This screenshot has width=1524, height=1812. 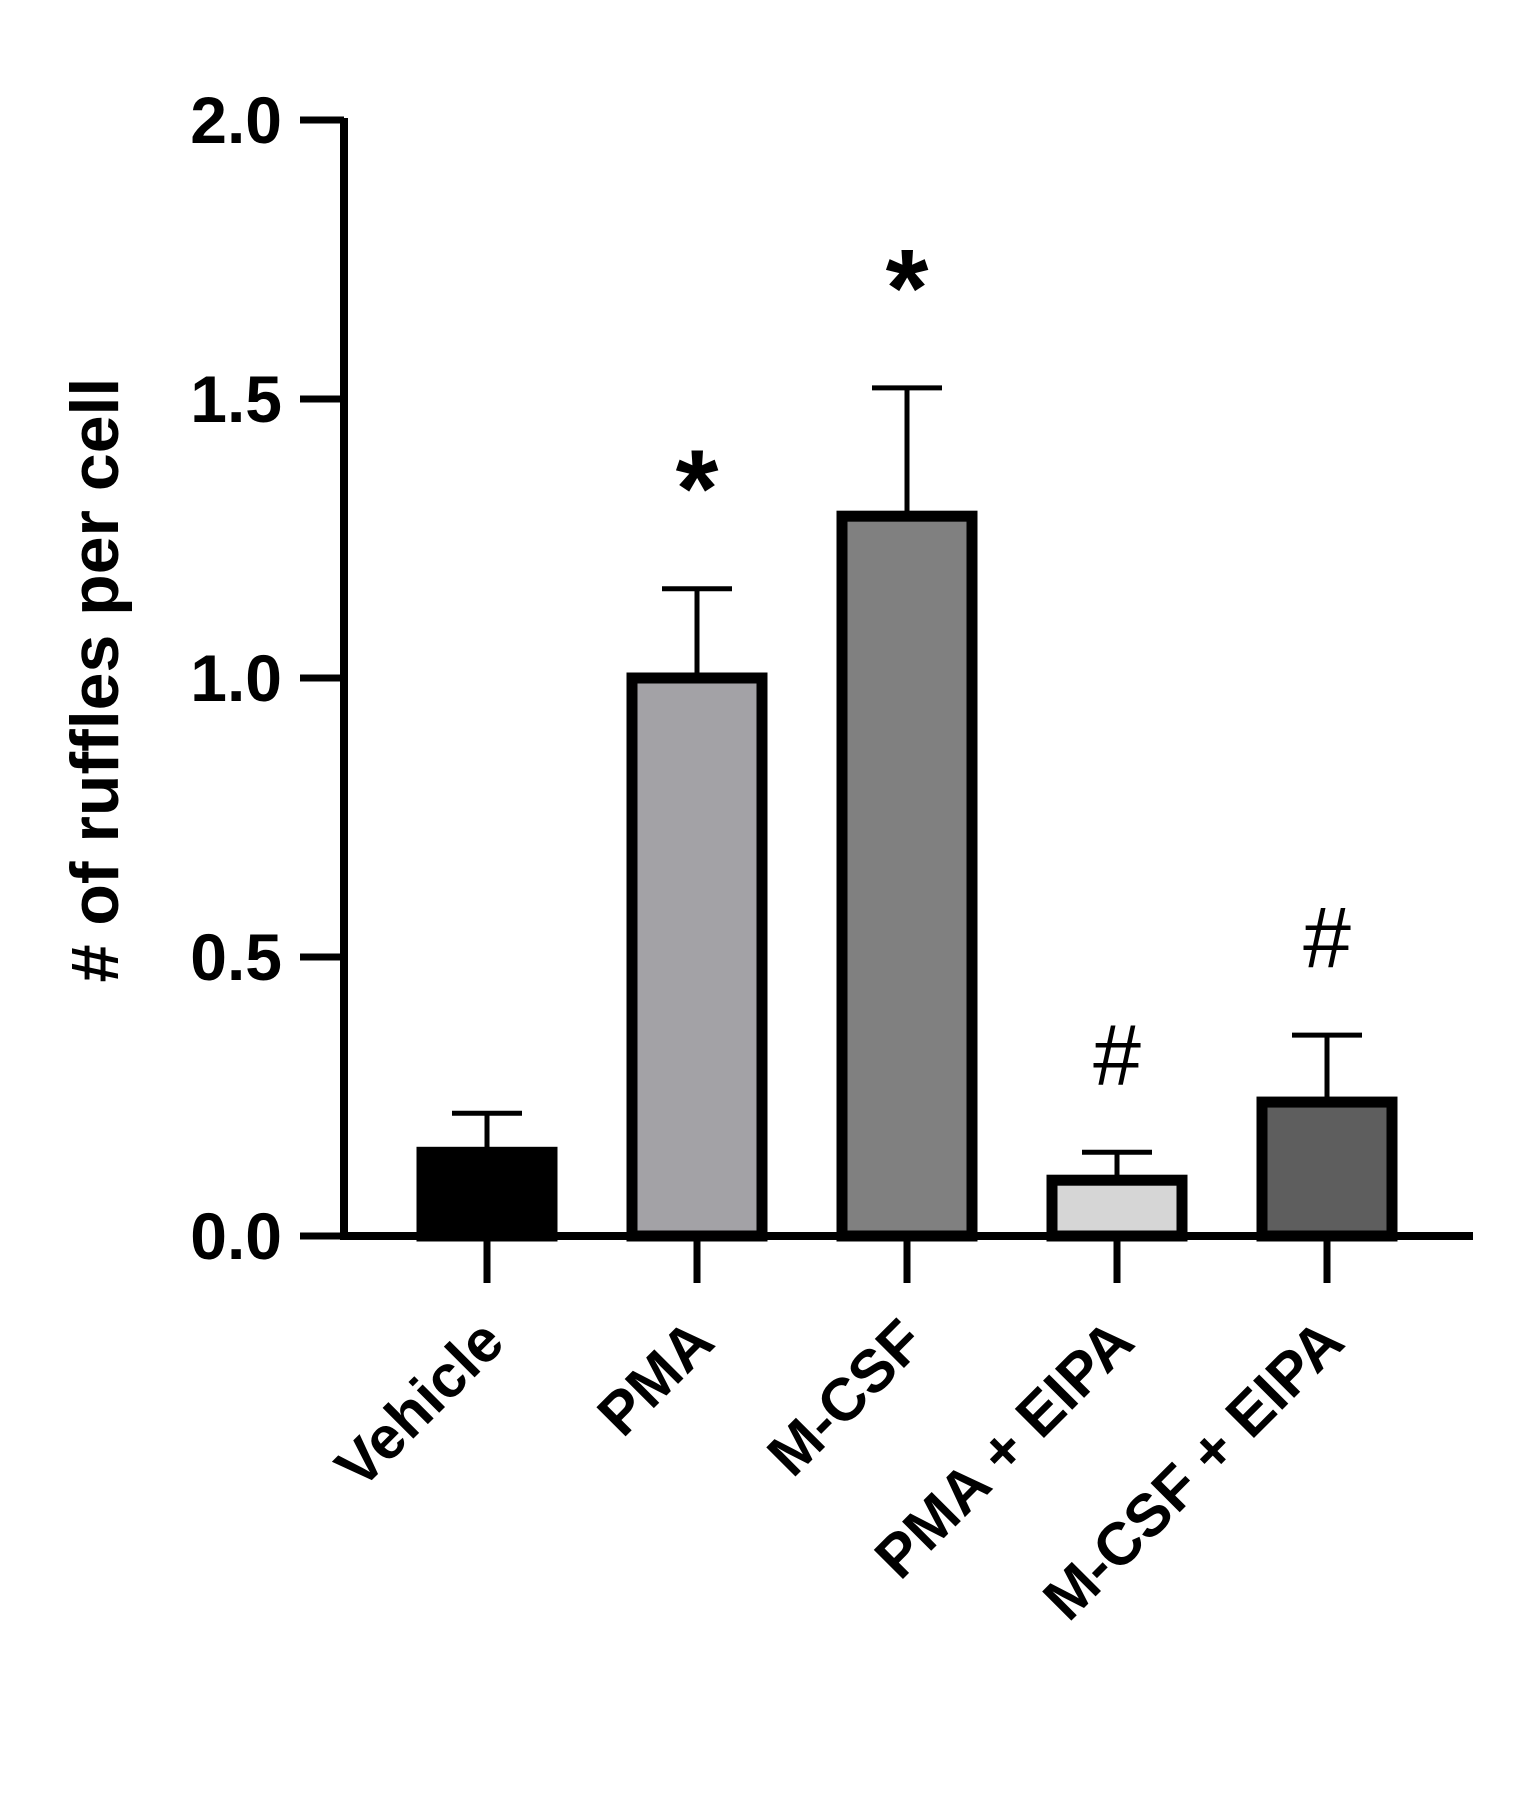 What do you see at coordinates (236, 399) in the screenshot?
I see `y-tick-label-3: 1.5` at bounding box center [236, 399].